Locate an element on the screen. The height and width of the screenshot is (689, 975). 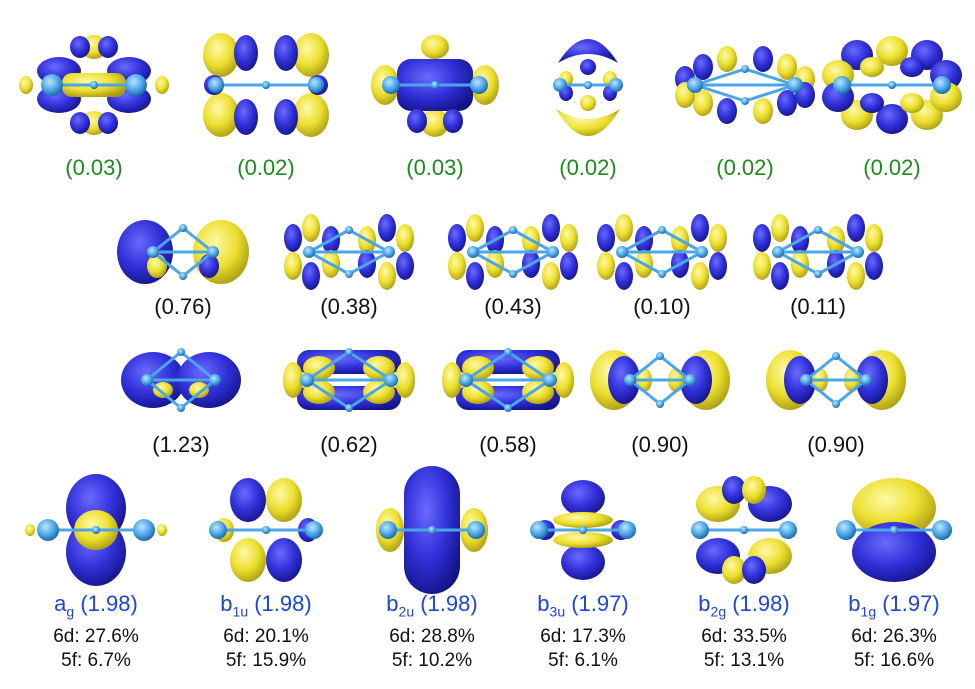
f-contribution: 5f: 15.9% is located at coordinates (266, 660).